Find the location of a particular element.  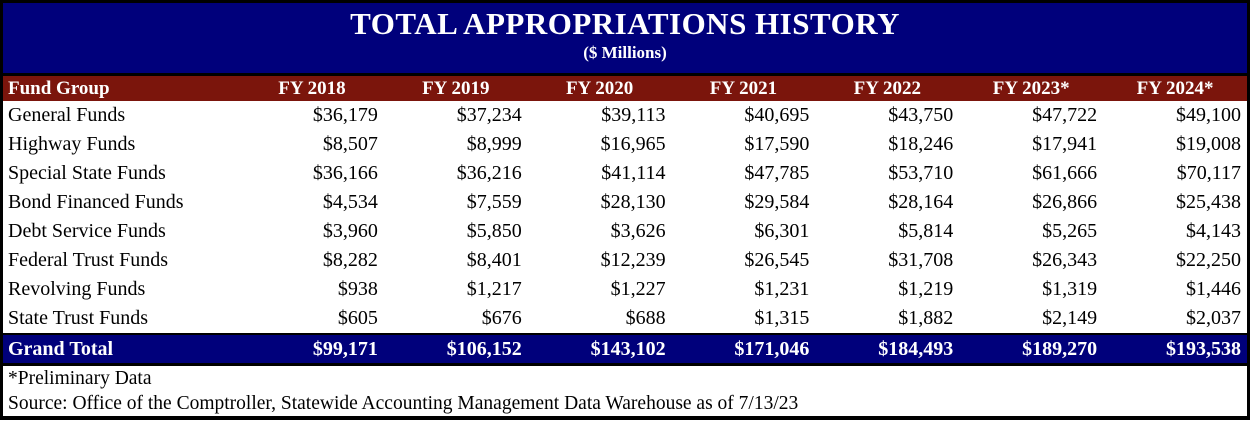

row-value: $39,113 is located at coordinates (633, 115).